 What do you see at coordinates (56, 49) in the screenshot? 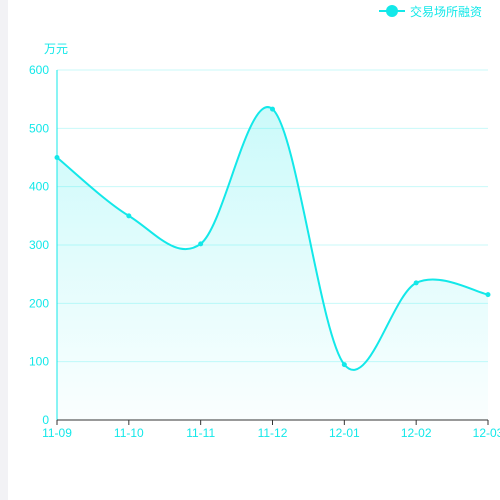
I see `y-axis-unit: 万元` at bounding box center [56, 49].